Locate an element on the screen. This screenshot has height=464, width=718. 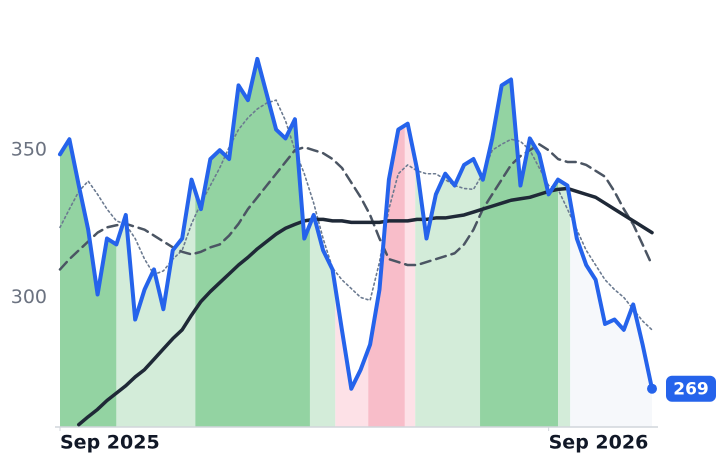
last-value-badge is located at coordinates (691, 388).